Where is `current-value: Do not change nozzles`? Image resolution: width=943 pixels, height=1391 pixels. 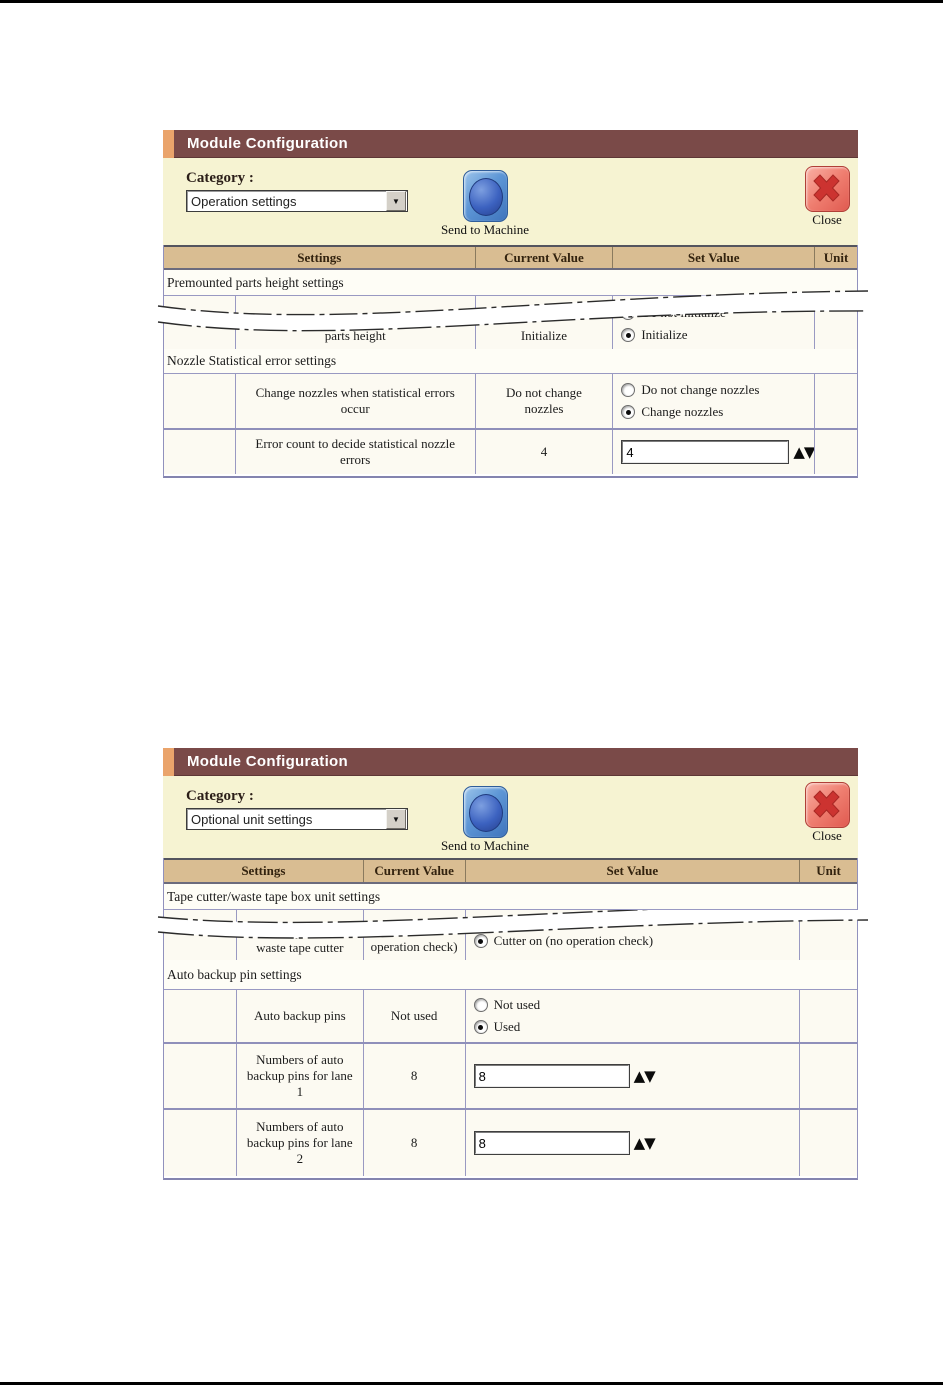
current-value: Do not change nozzles is located at coordinates (545, 401).